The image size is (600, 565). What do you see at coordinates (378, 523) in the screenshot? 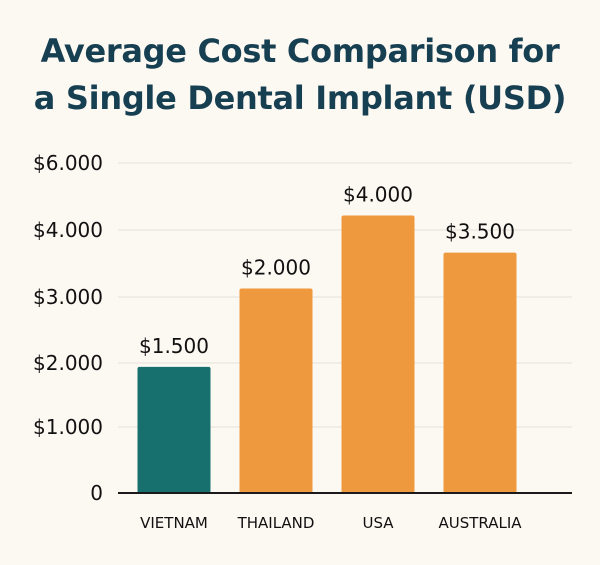
I see `category-label: USA` at bounding box center [378, 523].